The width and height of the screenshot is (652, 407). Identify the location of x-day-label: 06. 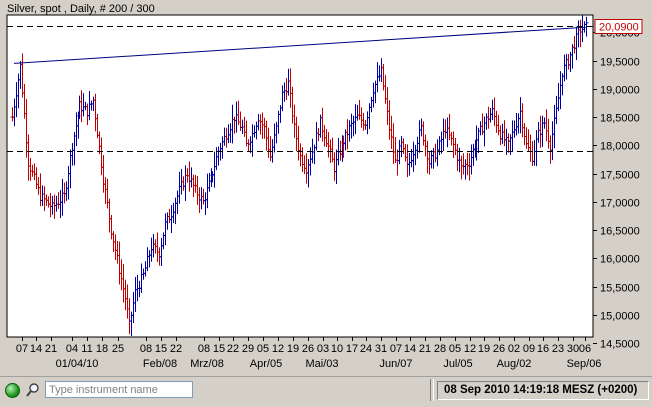
(585, 349).